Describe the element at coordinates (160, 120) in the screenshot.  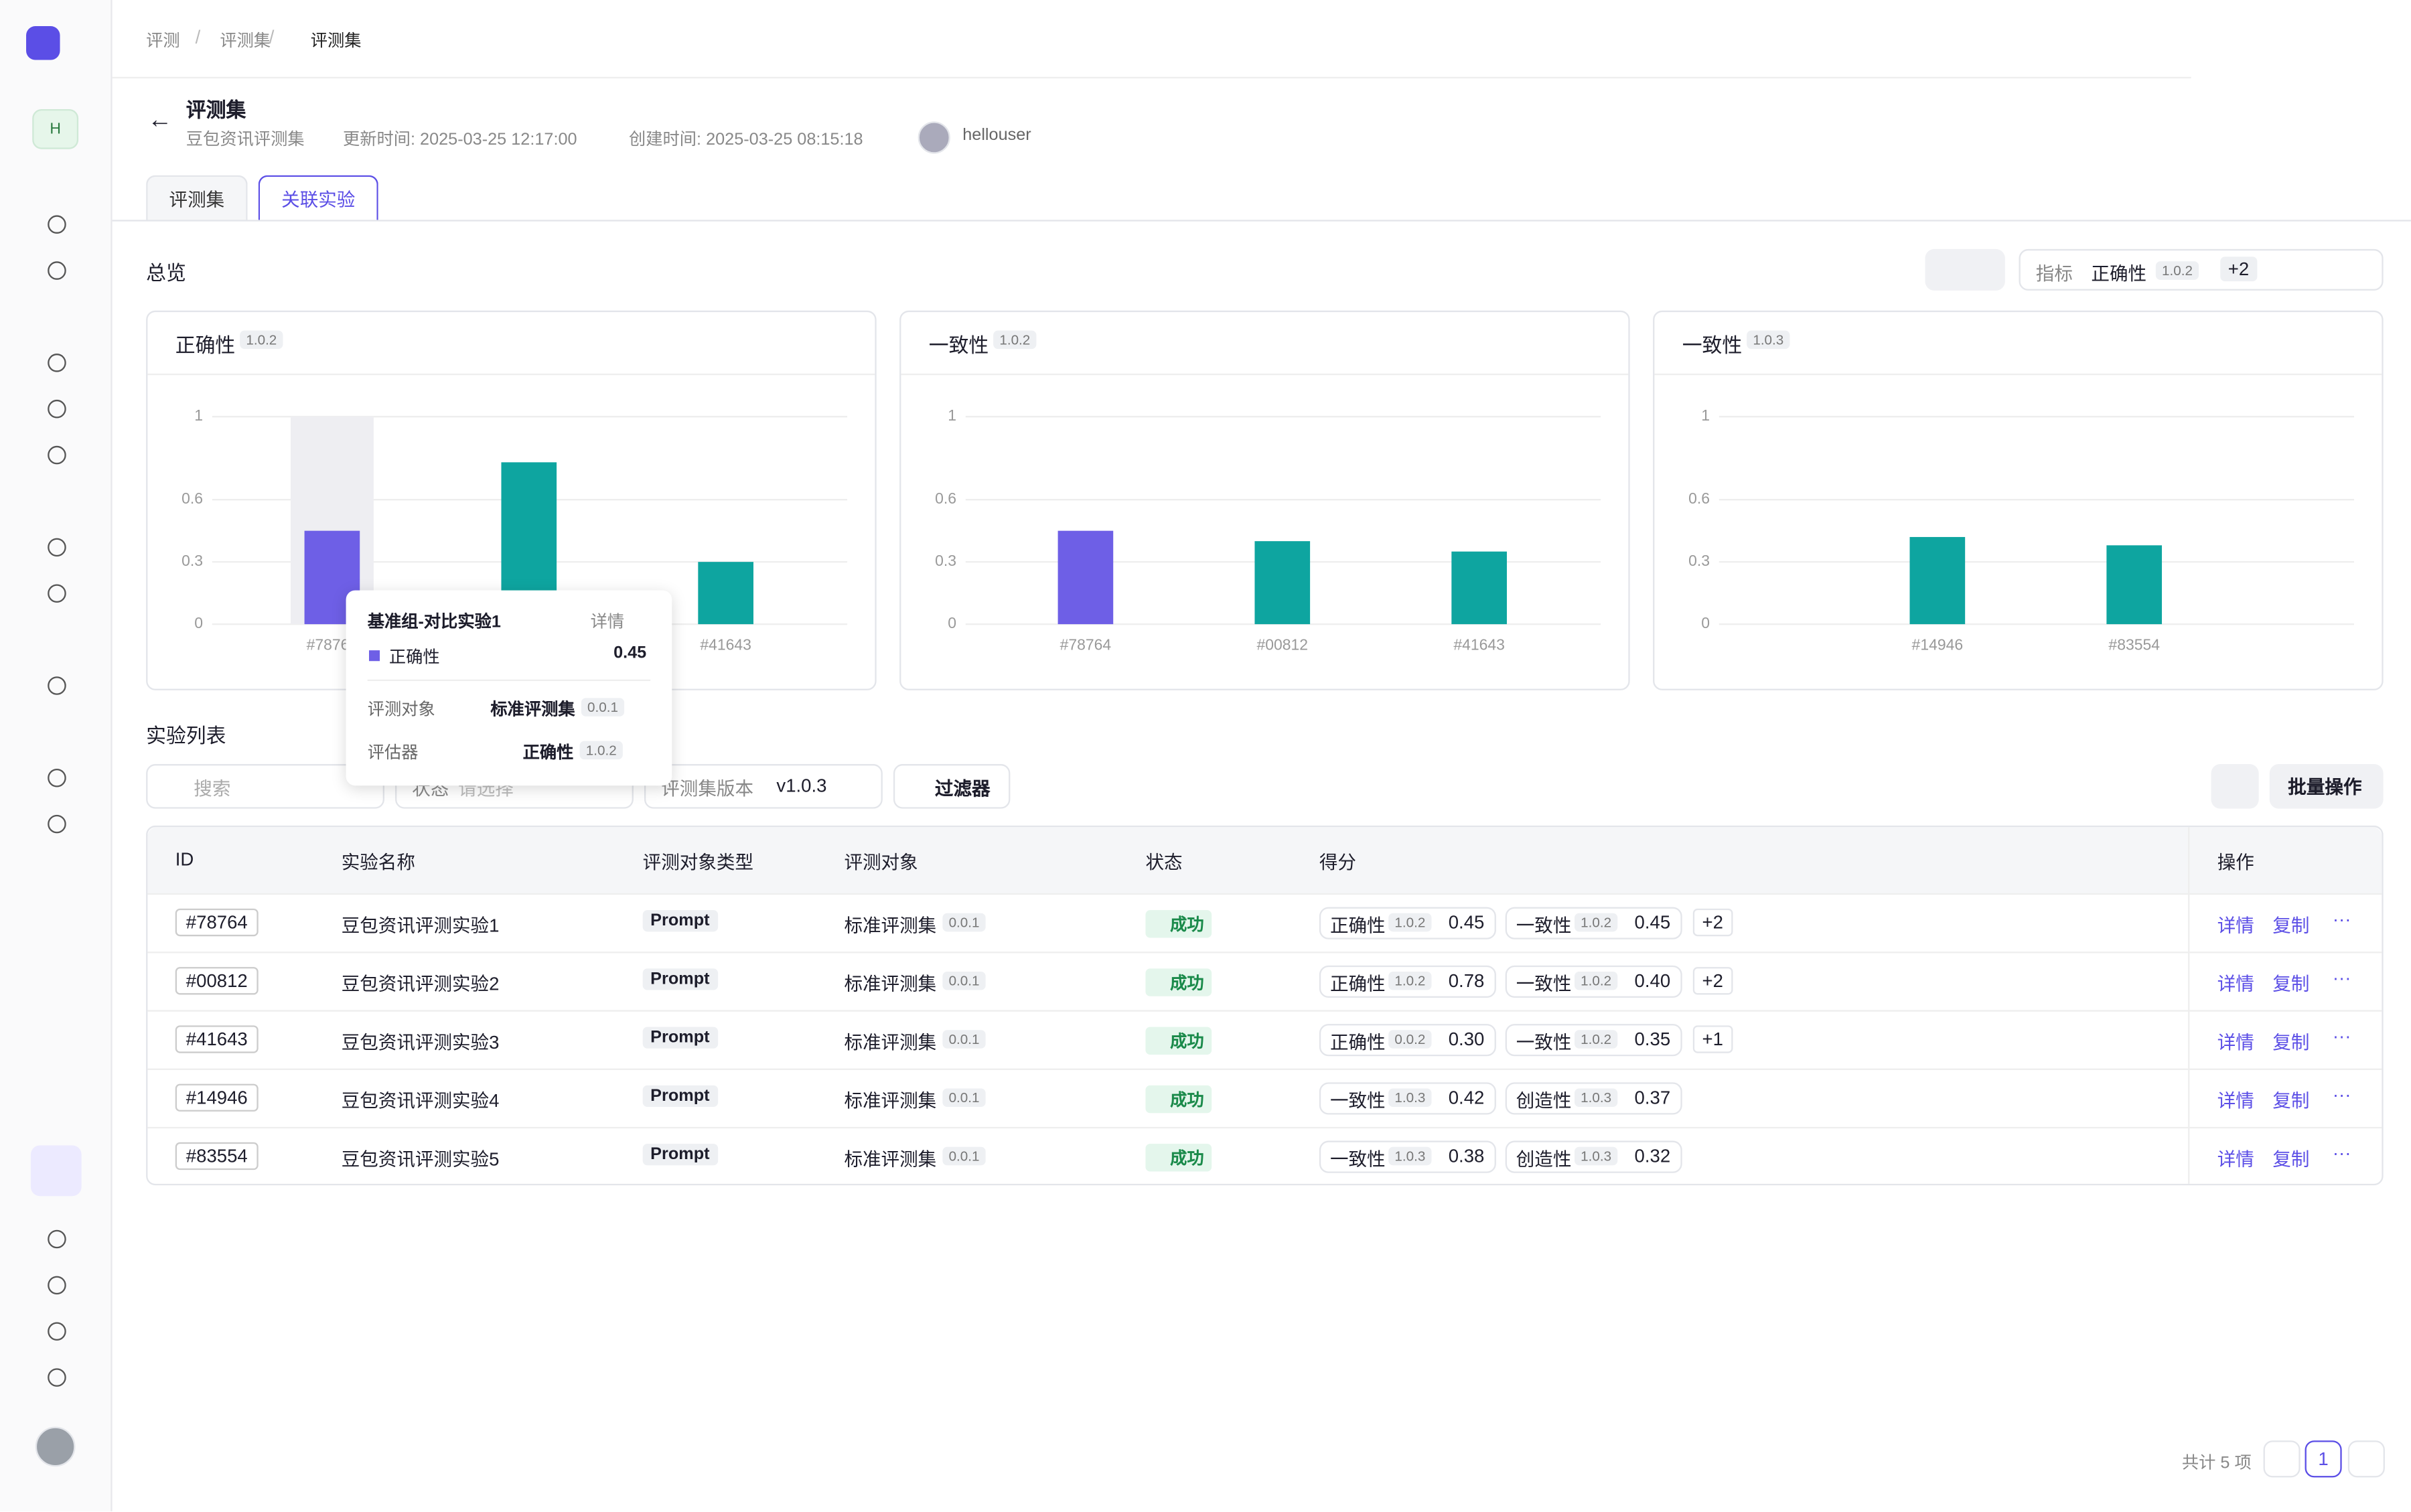
I see `back-button: ←` at that location.